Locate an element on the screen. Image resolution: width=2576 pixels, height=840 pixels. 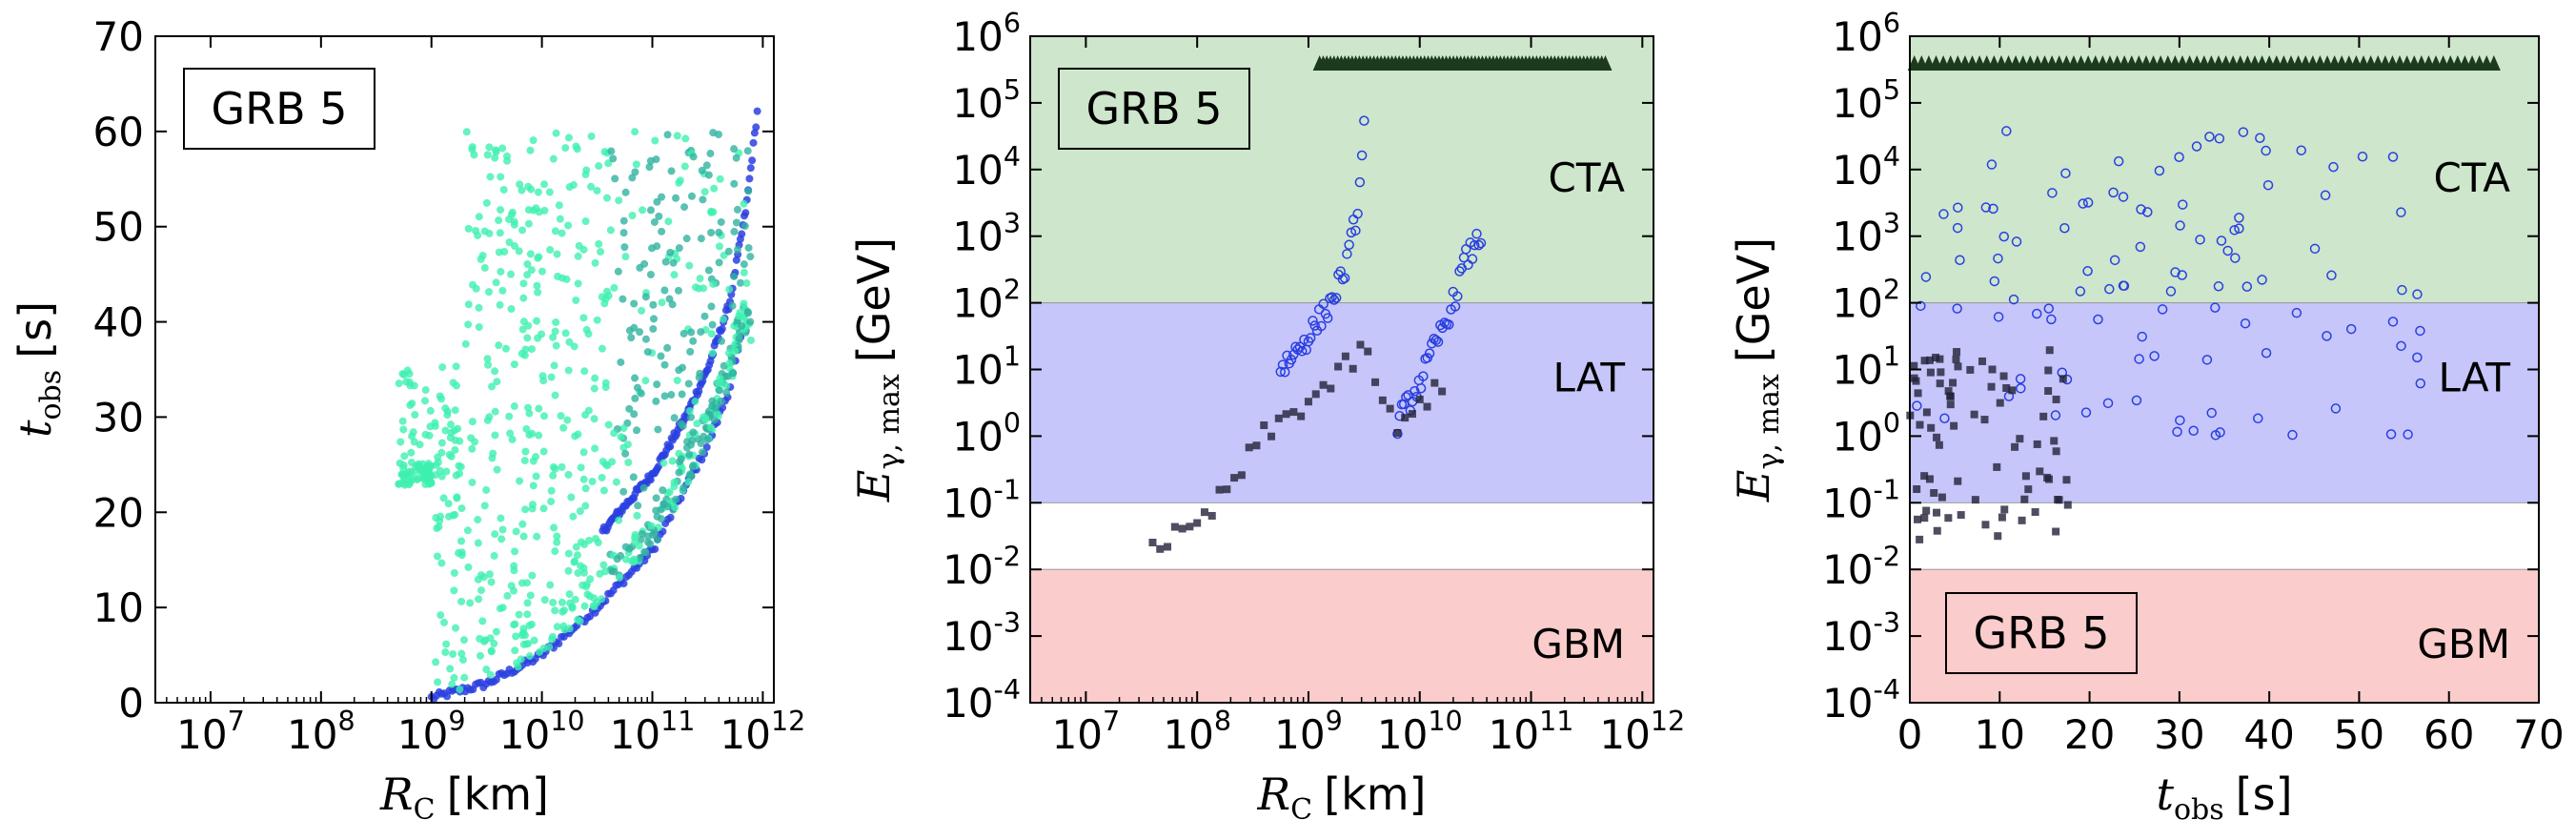
y-tick-label: 10⁻⁴ is located at coordinates (1861, 700).